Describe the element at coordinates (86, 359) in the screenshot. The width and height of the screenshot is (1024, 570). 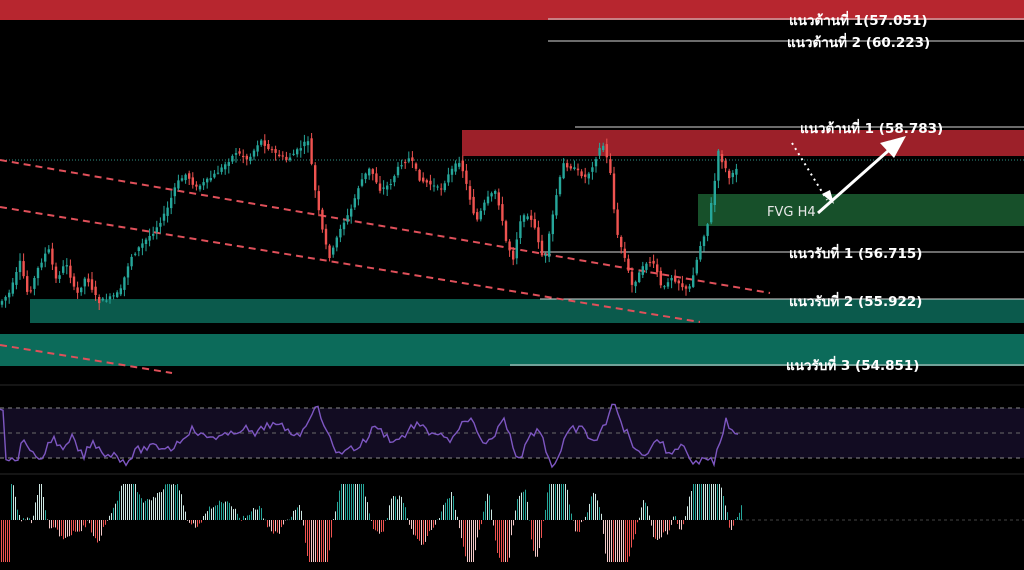
I see `trendline-bottom` at that location.